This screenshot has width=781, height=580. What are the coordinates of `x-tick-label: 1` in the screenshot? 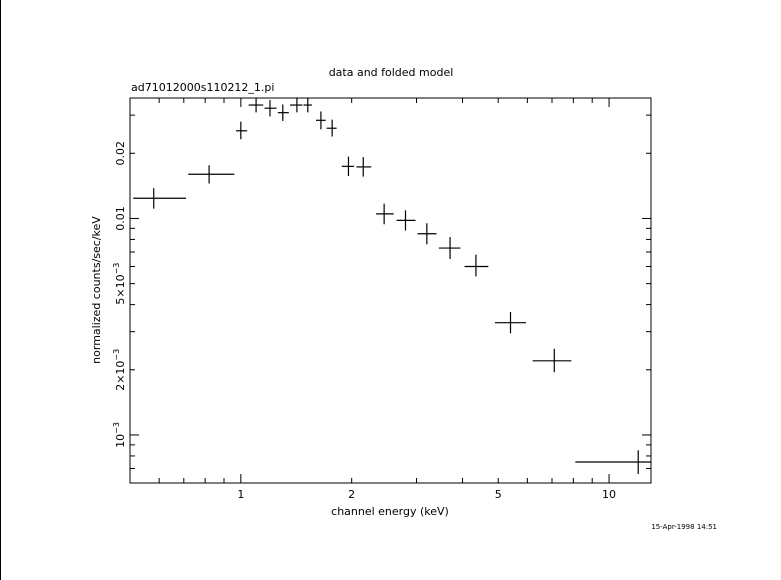 It's located at (240, 494).